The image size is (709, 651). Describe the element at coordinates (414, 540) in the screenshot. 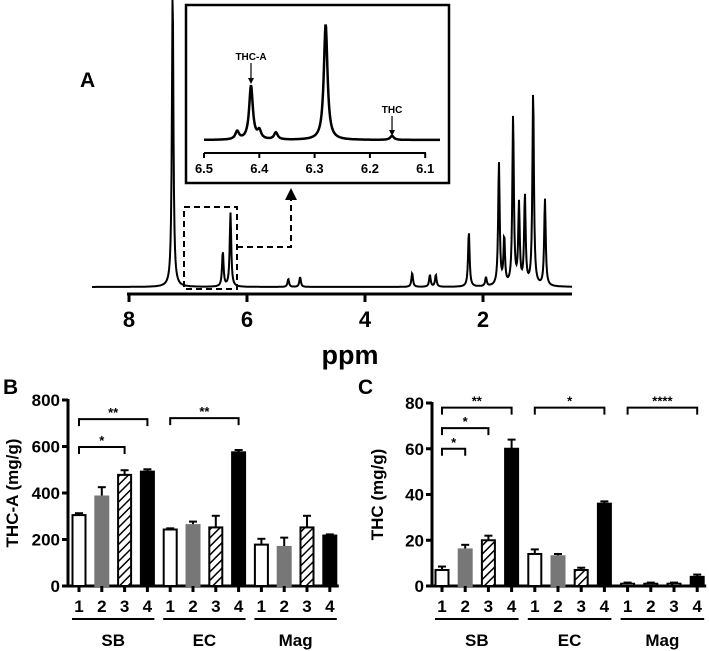

I see `y-tick-label: 20` at that location.